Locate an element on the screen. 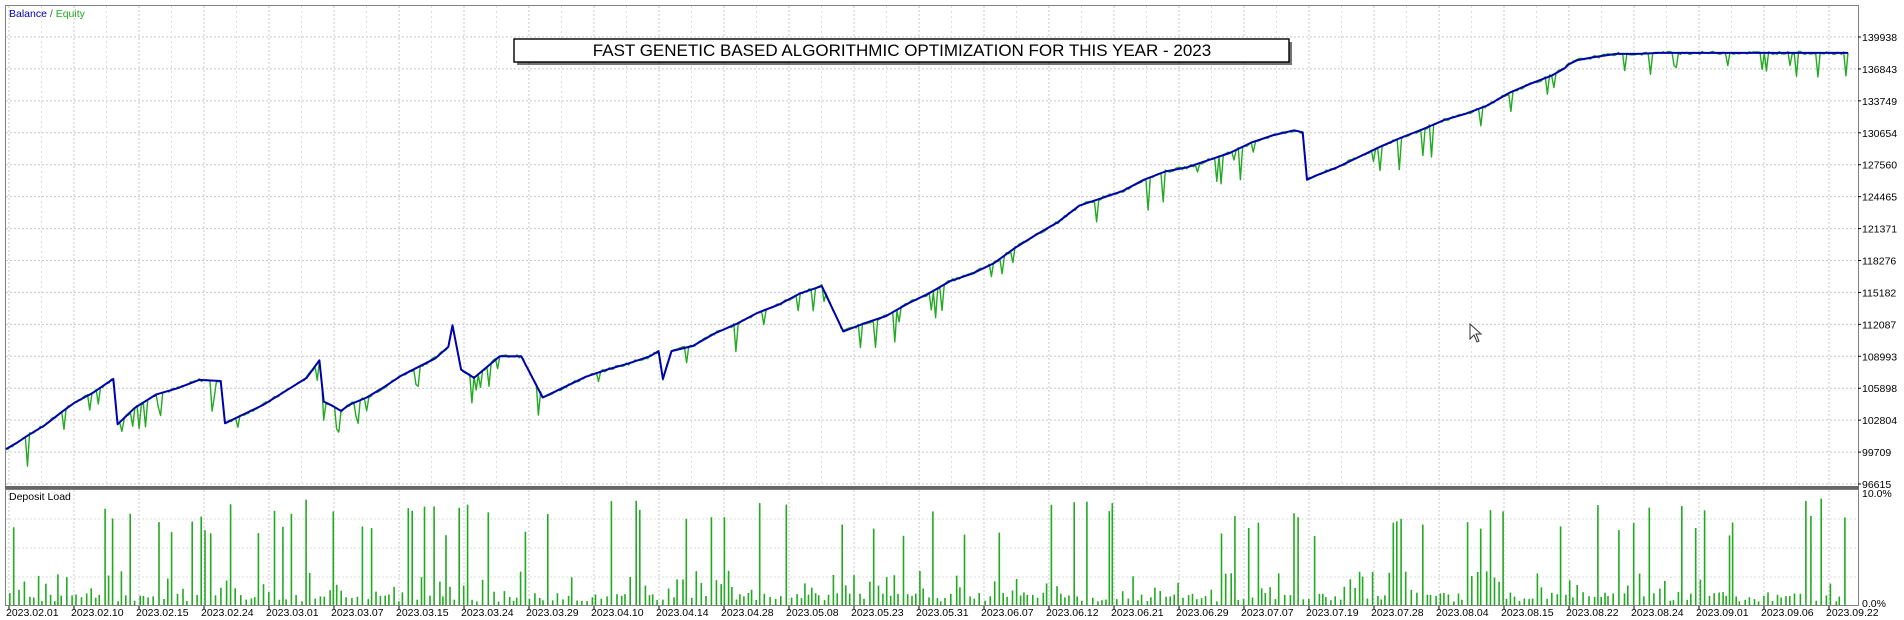 The image size is (1904, 620). x-tick-label: 2023.06.29 is located at coordinates (1202, 613).